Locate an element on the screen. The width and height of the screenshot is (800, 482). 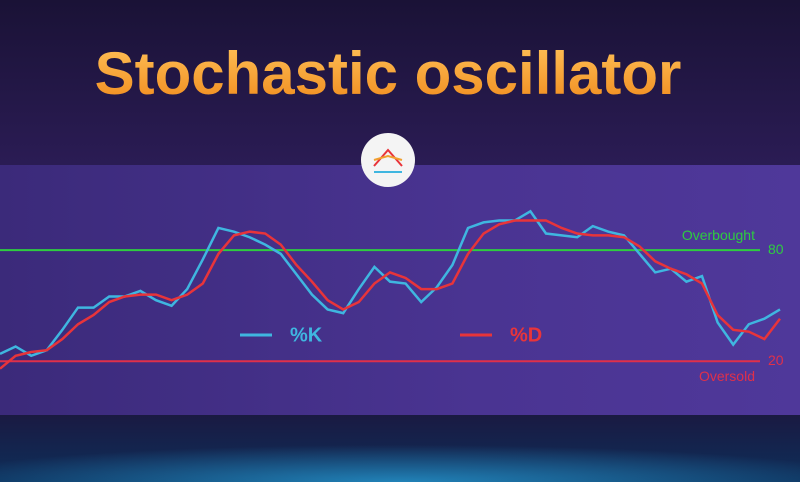
legend-label: %K is located at coordinates (306, 335).